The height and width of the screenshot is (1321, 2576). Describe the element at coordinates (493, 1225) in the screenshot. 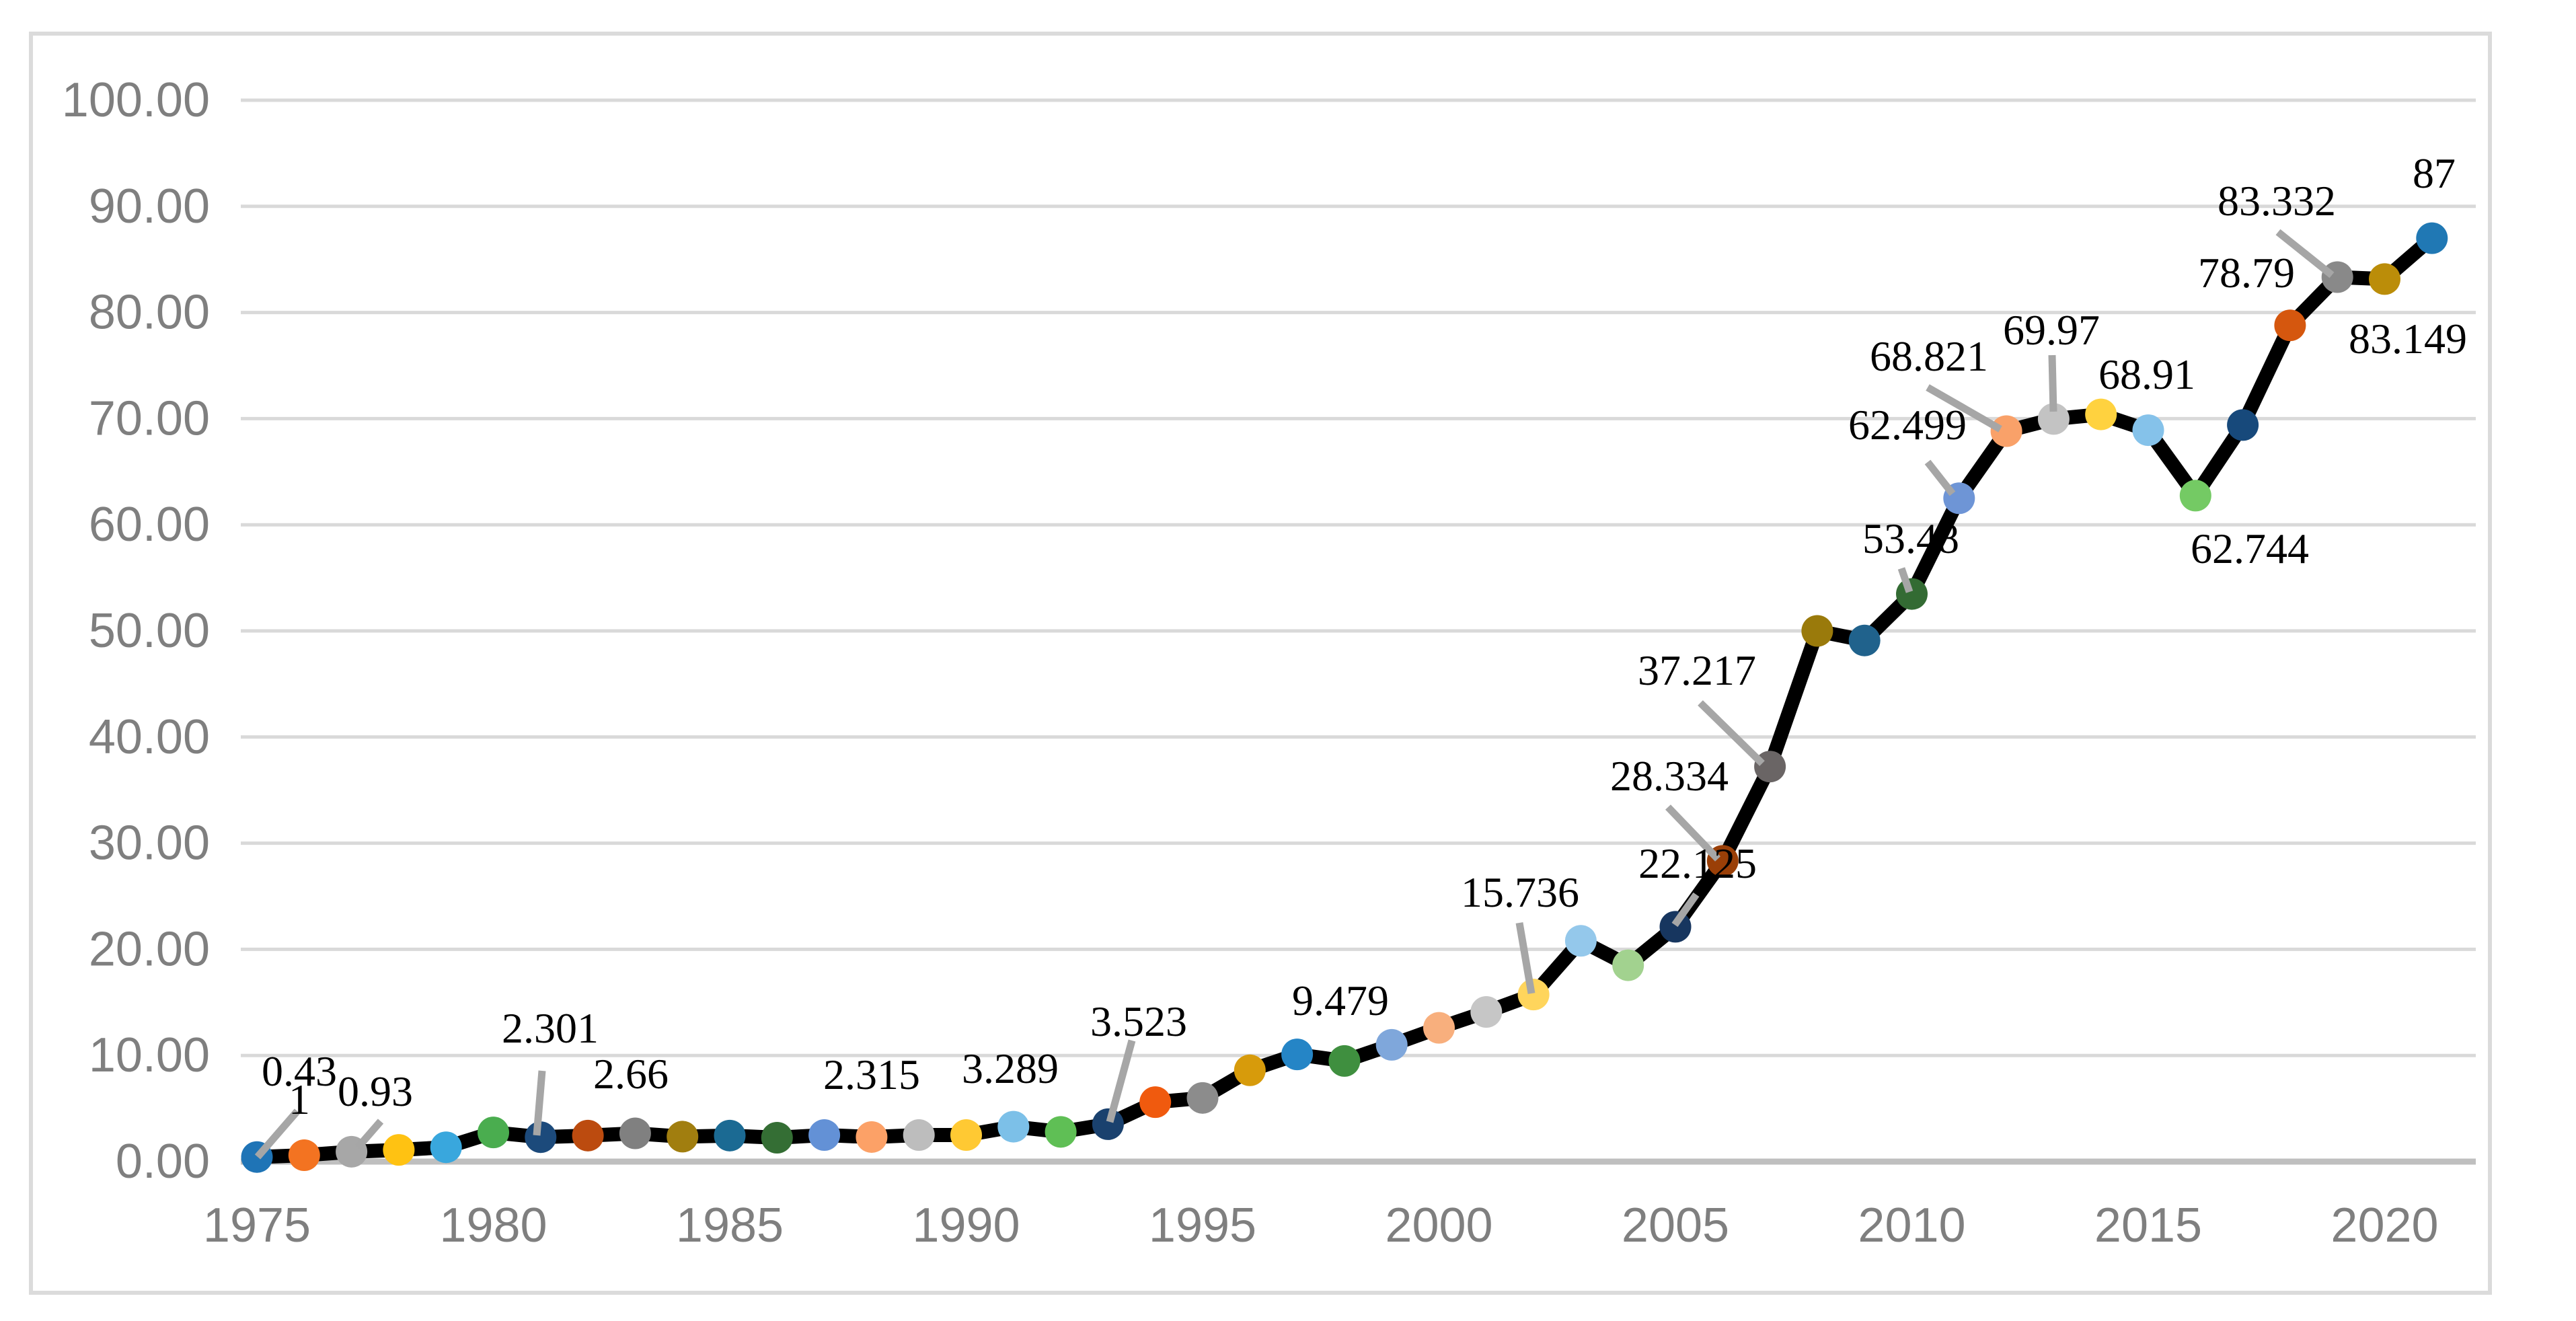

I see `x-tick-1980: 1980` at that location.